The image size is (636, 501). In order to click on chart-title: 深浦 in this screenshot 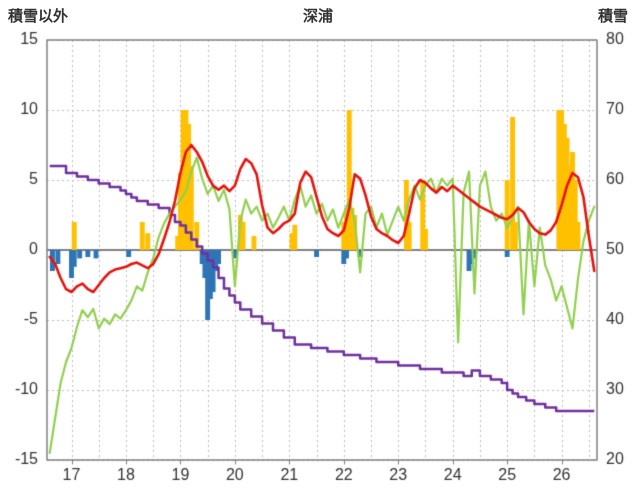, I will do `click(317, 16)`.